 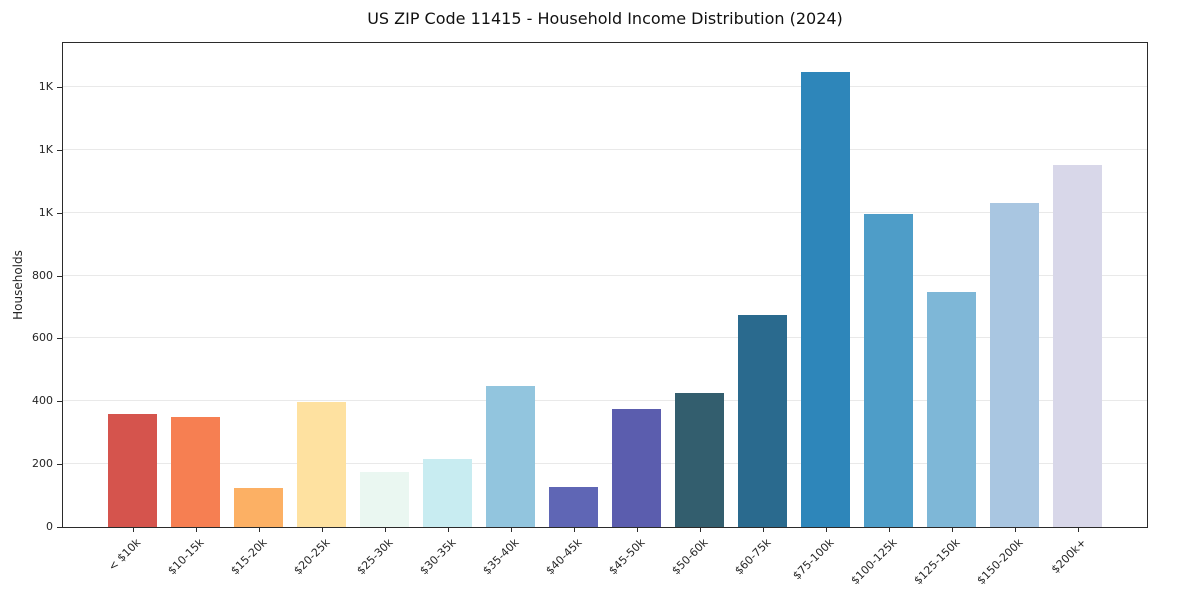 What do you see at coordinates (627, 557) in the screenshot?
I see `x-tick-label: $45-50k` at bounding box center [627, 557].